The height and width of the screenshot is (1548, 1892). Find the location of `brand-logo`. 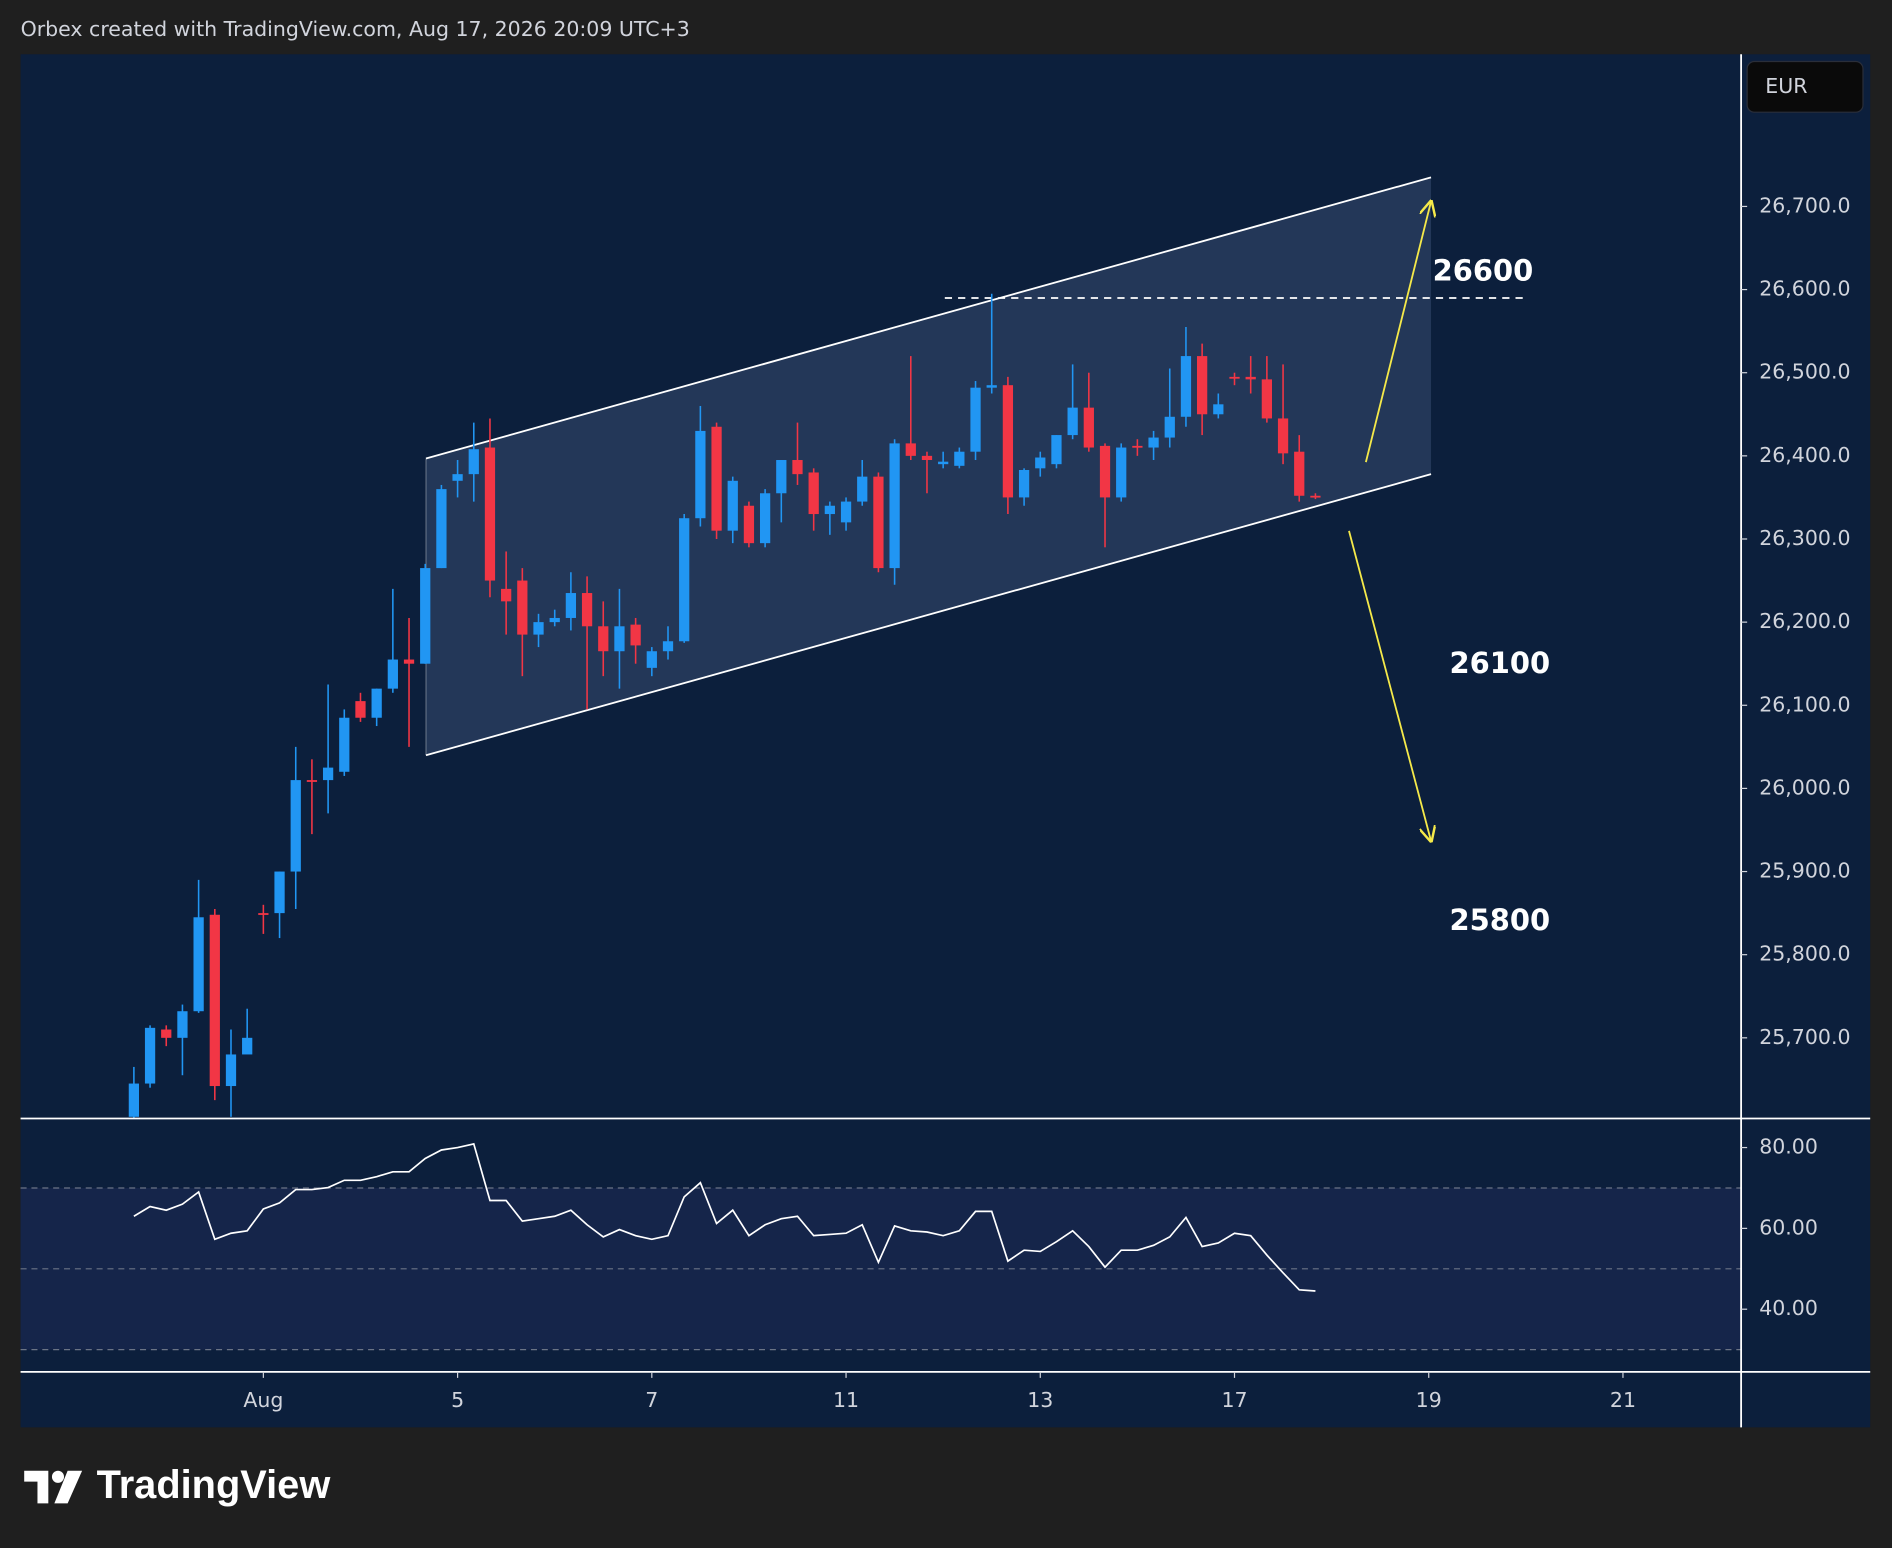

brand-logo is located at coordinates (53, 1487).